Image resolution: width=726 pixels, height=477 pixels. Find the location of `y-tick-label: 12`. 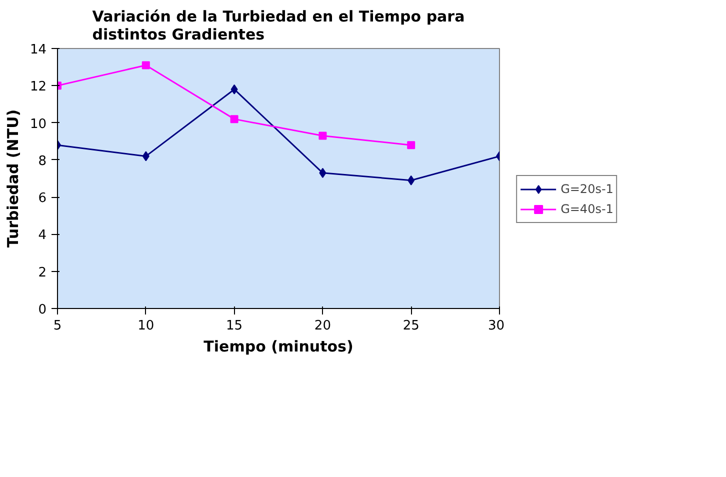

y-tick-label: 12 is located at coordinates (38, 87).